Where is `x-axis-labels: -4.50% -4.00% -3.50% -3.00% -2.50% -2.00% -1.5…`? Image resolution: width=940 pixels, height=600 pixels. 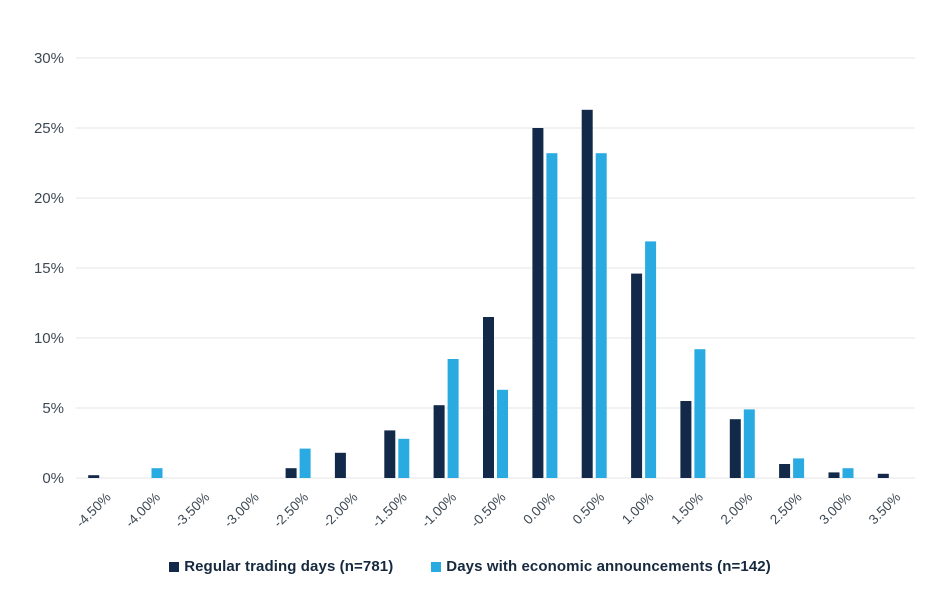
x-axis-labels: -4.50% -4.00% -3.50% -3.00% -2.50% -2.00% -1.5… is located at coordinates (488, 510).